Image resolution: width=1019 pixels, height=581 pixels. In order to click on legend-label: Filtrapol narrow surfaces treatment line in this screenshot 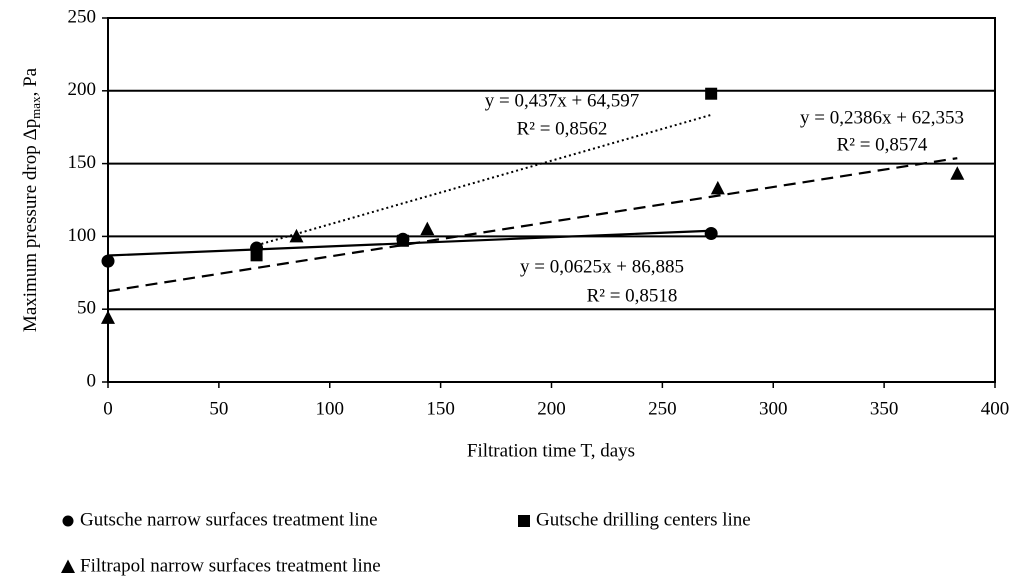, I will do `click(230, 565)`.